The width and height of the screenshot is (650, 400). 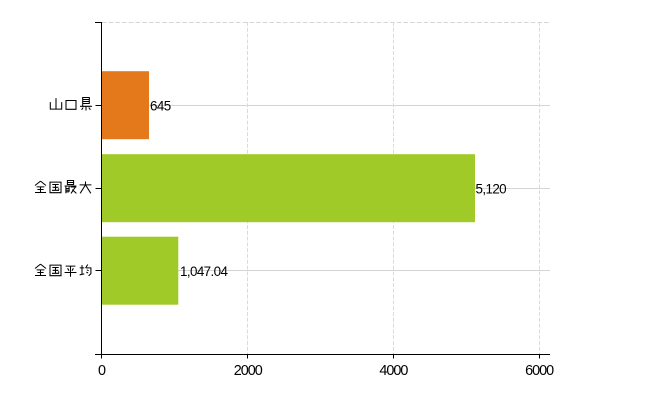 What do you see at coordinates (102, 371) in the screenshot?
I see `svg-text: 0` at bounding box center [102, 371].